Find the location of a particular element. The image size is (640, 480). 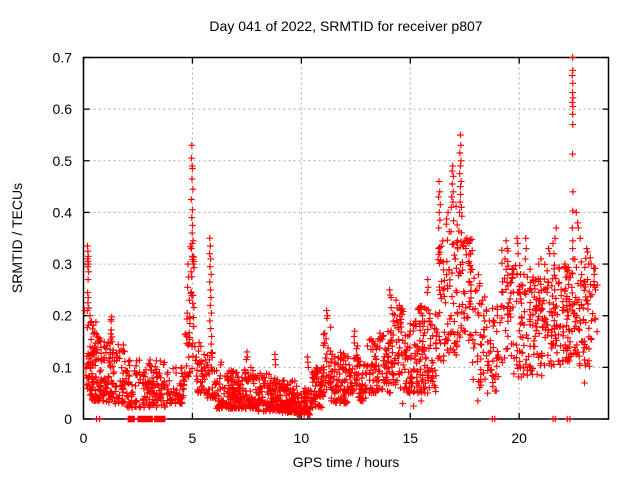

x-tick-label: 5 is located at coordinates (193, 438).